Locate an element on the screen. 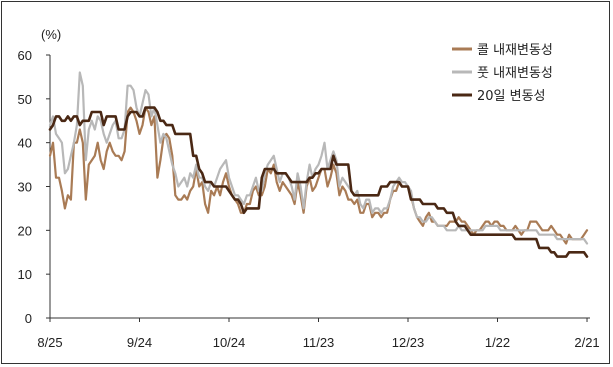 The width and height of the screenshot is (613, 367). x-tick-label: 11/23 is located at coordinates (319, 342).